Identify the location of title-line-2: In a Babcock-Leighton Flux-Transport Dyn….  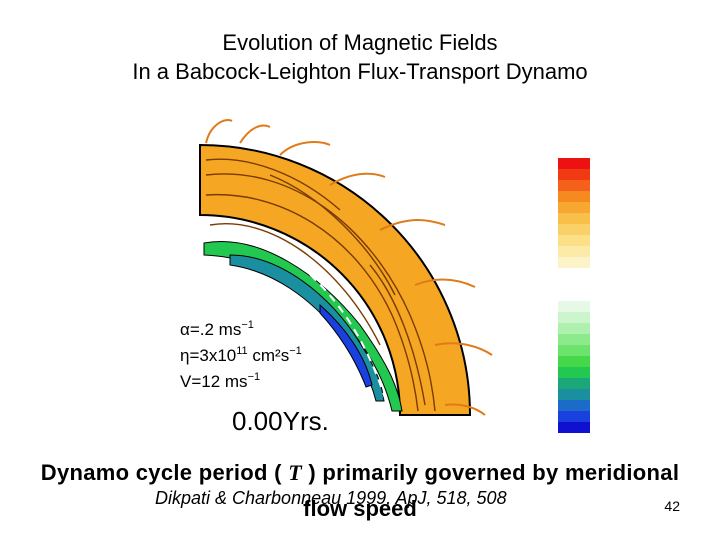
(360, 71).